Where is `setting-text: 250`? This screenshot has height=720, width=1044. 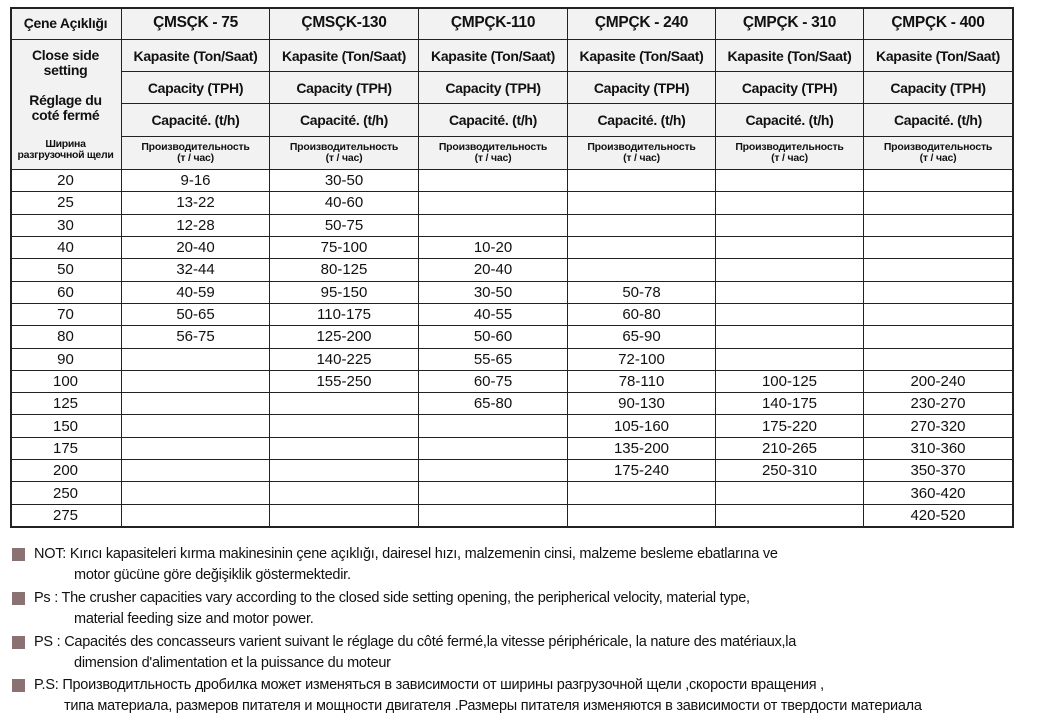 setting-text: 250 is located at coordinates (65, 493).